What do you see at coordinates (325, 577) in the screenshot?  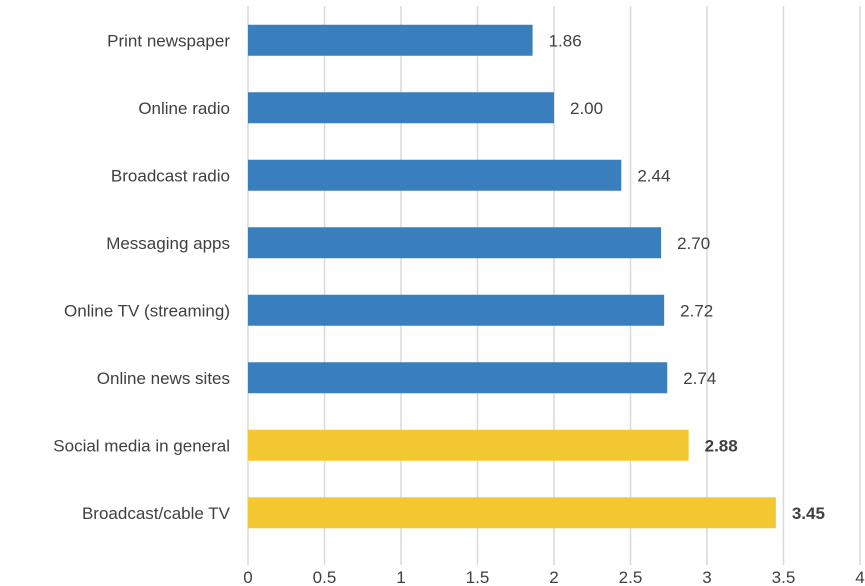 I see `x-tick-label: 0.5` at bounding box center [325, 577].